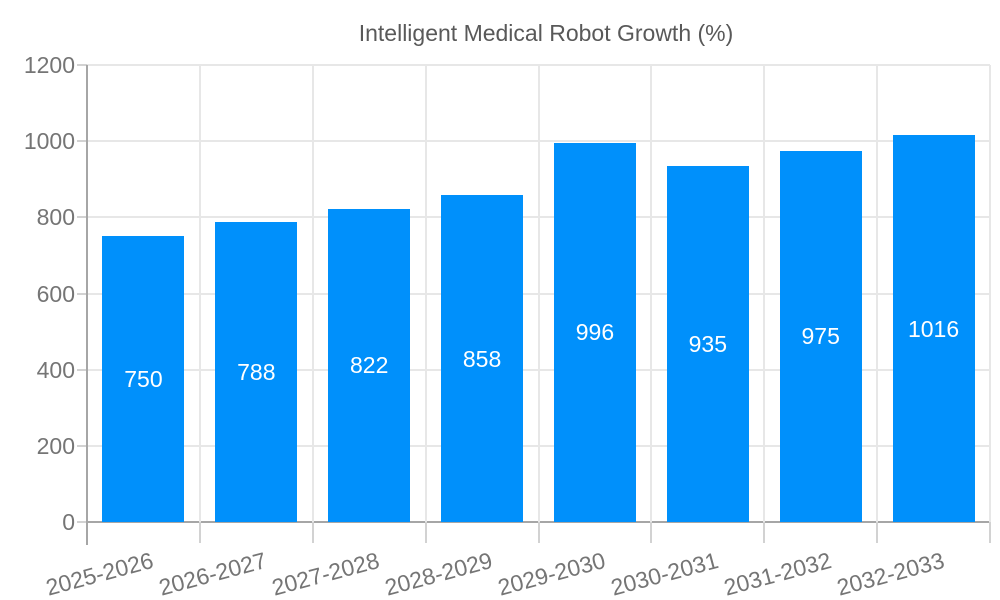  What do you see at coordinates (87, 305) in the screenshot?
I see `y-axis-line` at bounding box center [87, 305].